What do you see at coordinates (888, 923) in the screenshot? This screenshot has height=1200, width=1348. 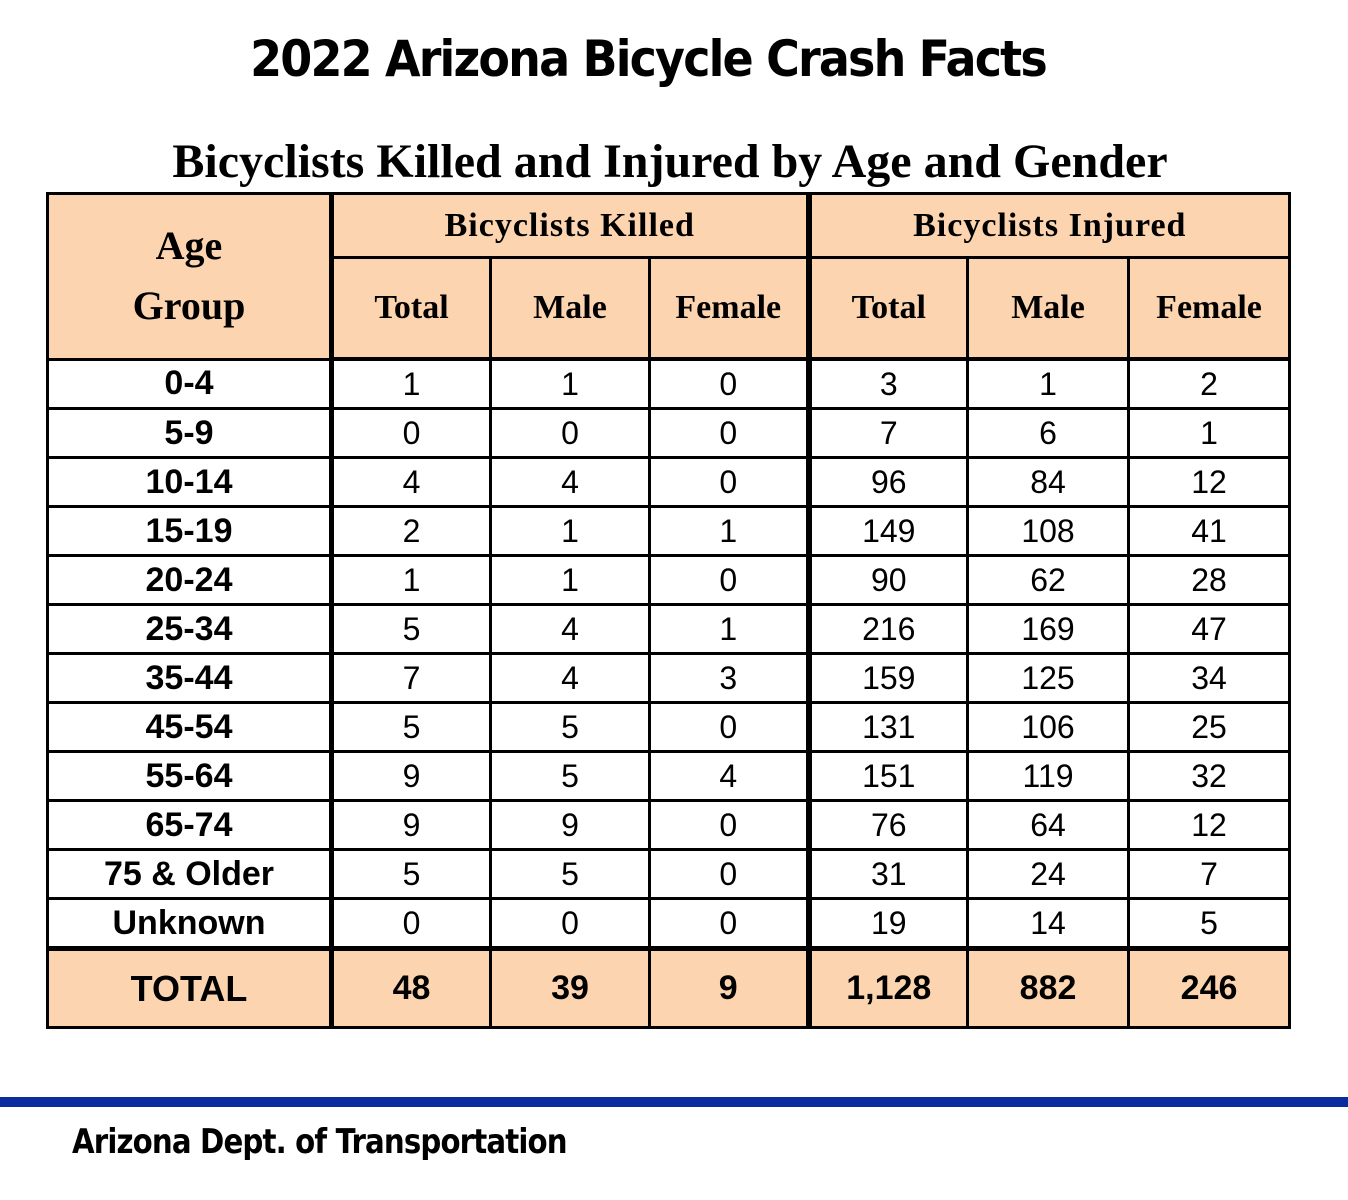 I see `injured-total-cell: 19` at bounding box center [888, 923].